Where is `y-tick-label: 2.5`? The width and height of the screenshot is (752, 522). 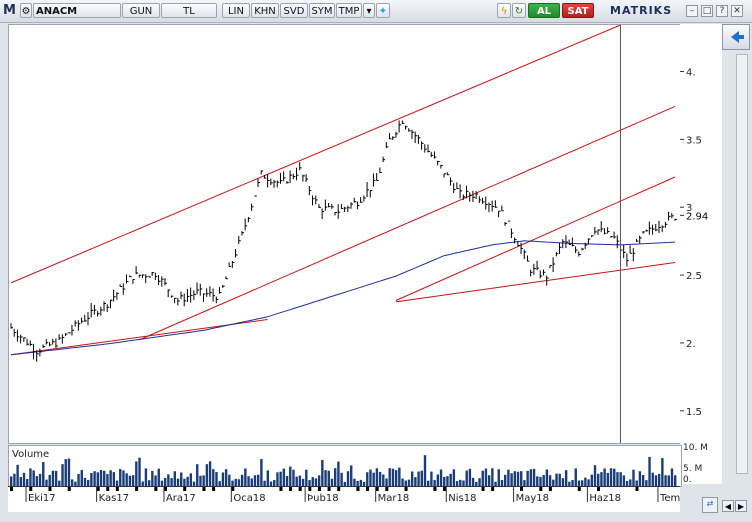 y-tick-label: 2.5 is located at coordinates (694, 276).